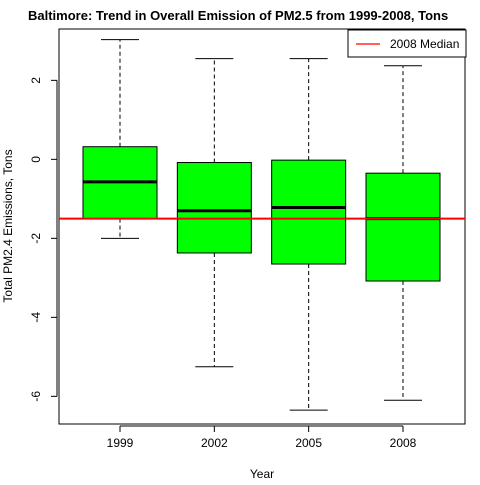 The image size is (480, 485). I want to click on x-tick-label: 2002, so click(214, 443).